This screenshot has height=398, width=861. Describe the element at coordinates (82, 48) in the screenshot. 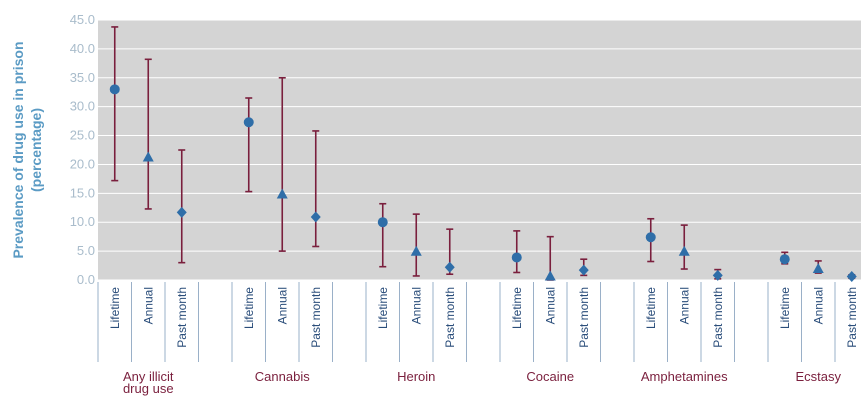

I see `y-tick-label: 40.0` at that location.